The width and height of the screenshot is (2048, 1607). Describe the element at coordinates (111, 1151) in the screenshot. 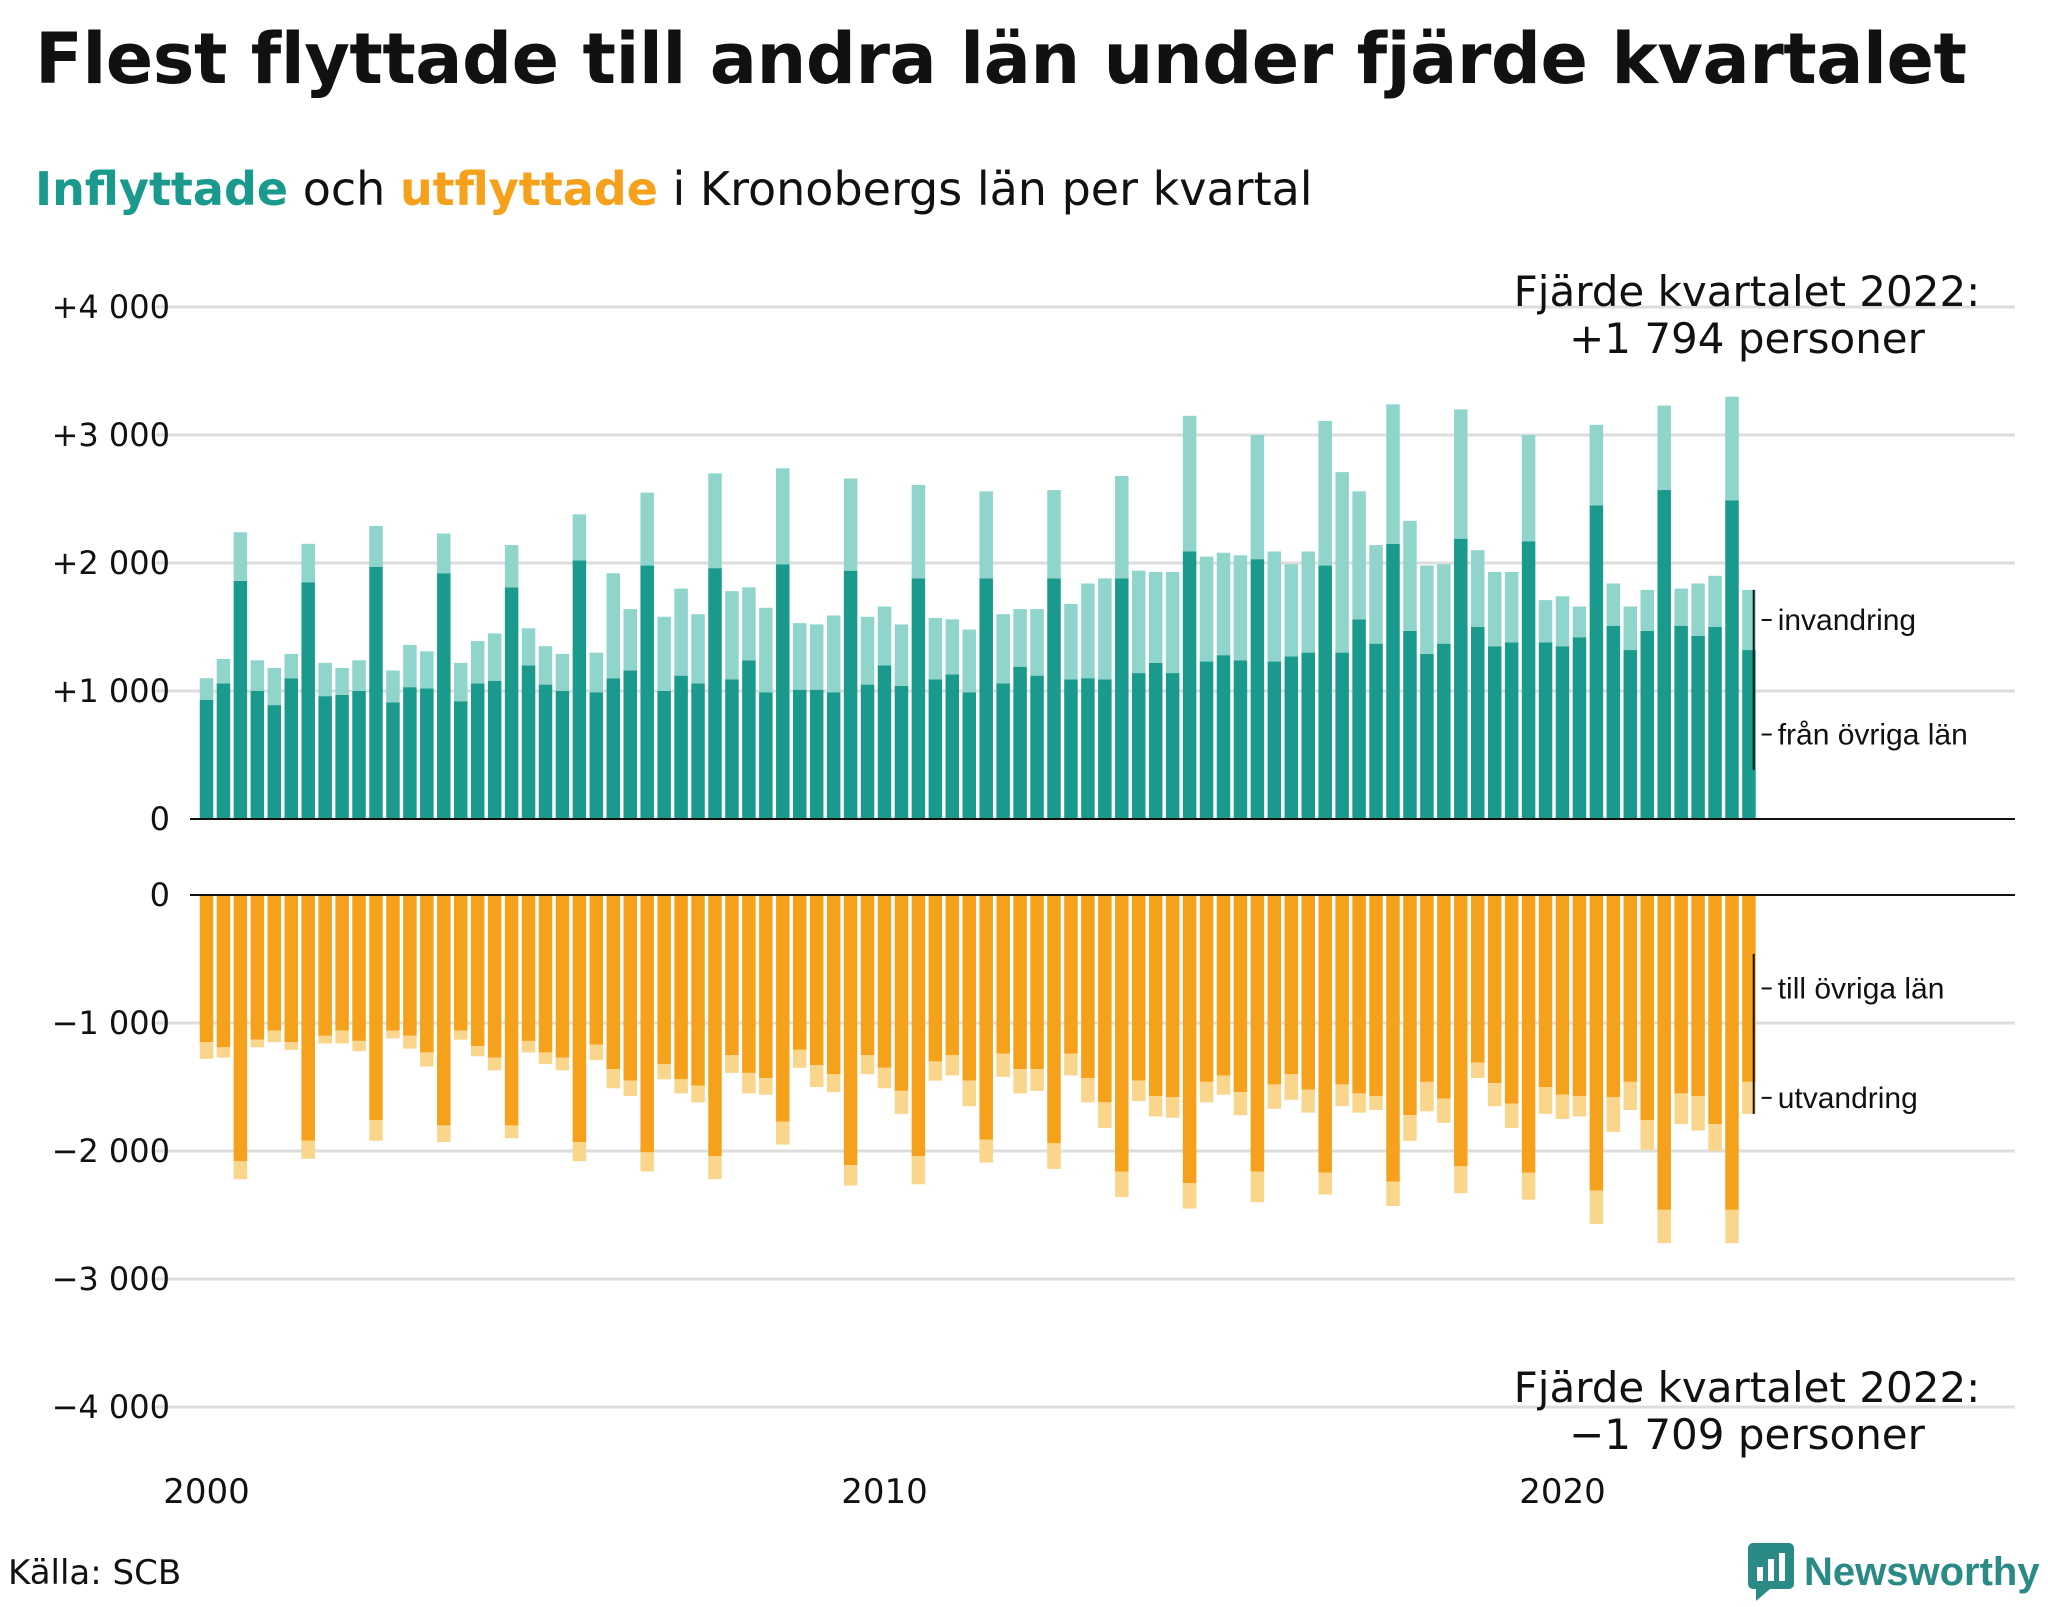

I see `bottom-y-tick-label: −2 000` at that location.